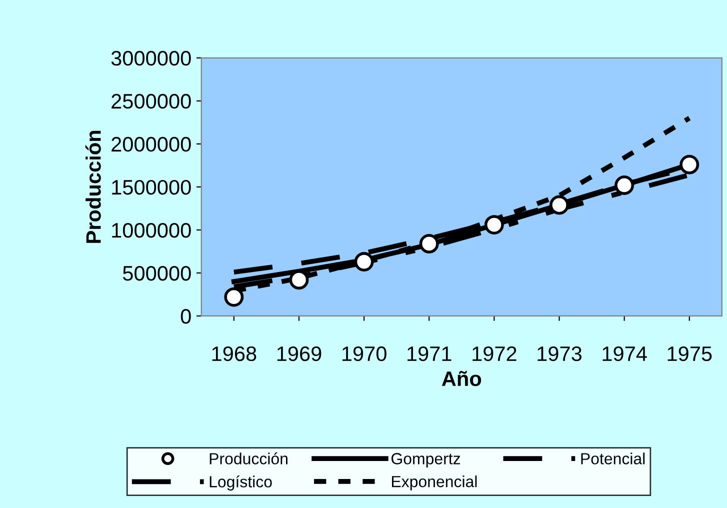 This screenshot has width=727, height=508. What do you see at coordinates (151, 58) in the screenshot?
I see `y-tick-label: 3000000` at bounding box center [151, 58].